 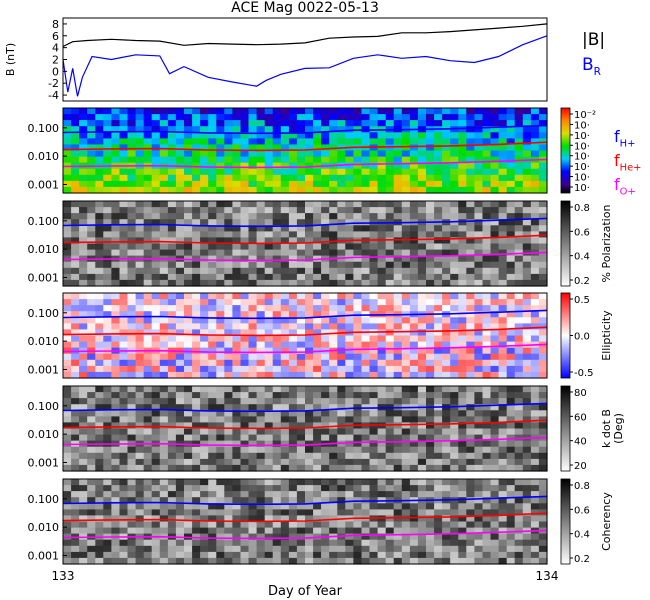 What do you see at coordinates (305, 146) in the screenshot?
I see `gyrofrequency-line-fhe` at bounding box center [305, 146].